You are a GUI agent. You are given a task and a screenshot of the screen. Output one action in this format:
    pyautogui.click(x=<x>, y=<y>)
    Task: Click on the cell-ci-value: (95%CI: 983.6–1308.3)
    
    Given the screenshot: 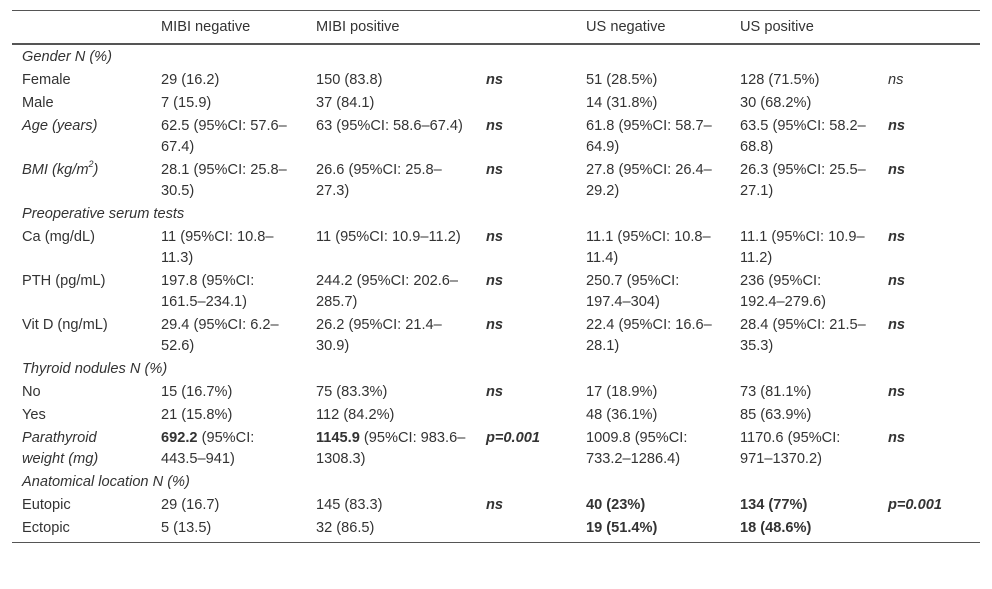 What is the action you would take?
    pyautogui.click(x=391, y=448)
    